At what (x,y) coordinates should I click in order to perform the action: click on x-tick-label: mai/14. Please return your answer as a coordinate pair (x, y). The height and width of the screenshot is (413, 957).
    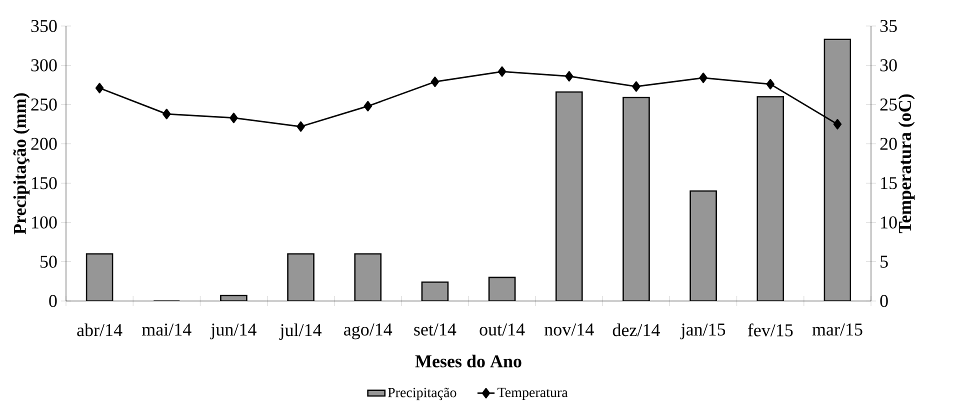
    Looking at the image, I should click on (167, 330).